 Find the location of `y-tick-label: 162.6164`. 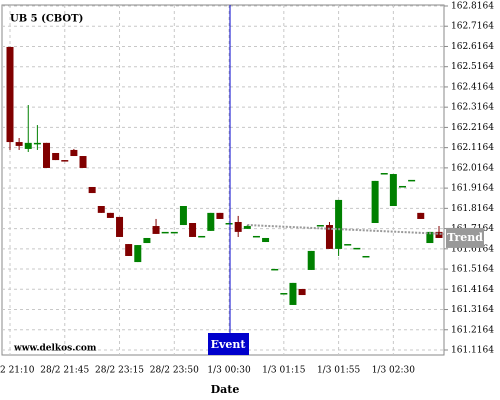

y-tick-label: 162.6164 is located at coordinates (472, 47).